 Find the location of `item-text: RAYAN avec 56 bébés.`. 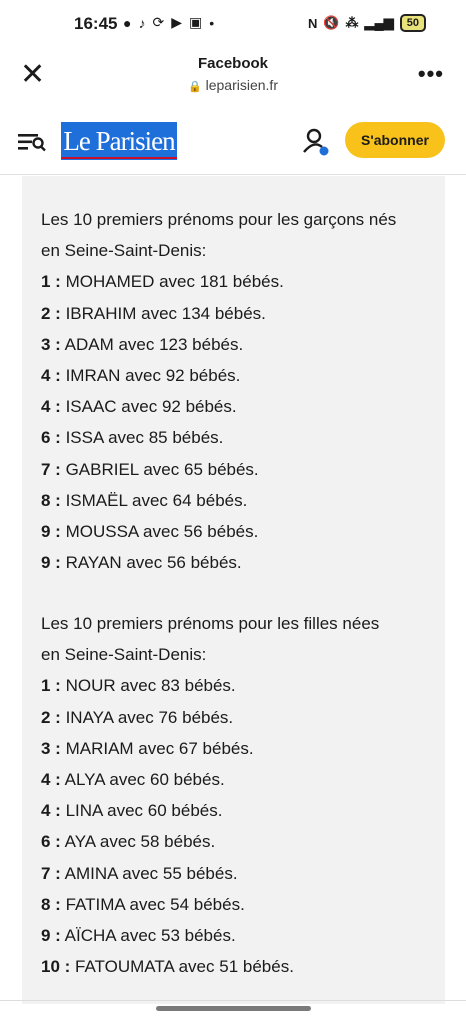

item-text: RAYAN avec 56 bébés. is located at coordinates (151, 563).